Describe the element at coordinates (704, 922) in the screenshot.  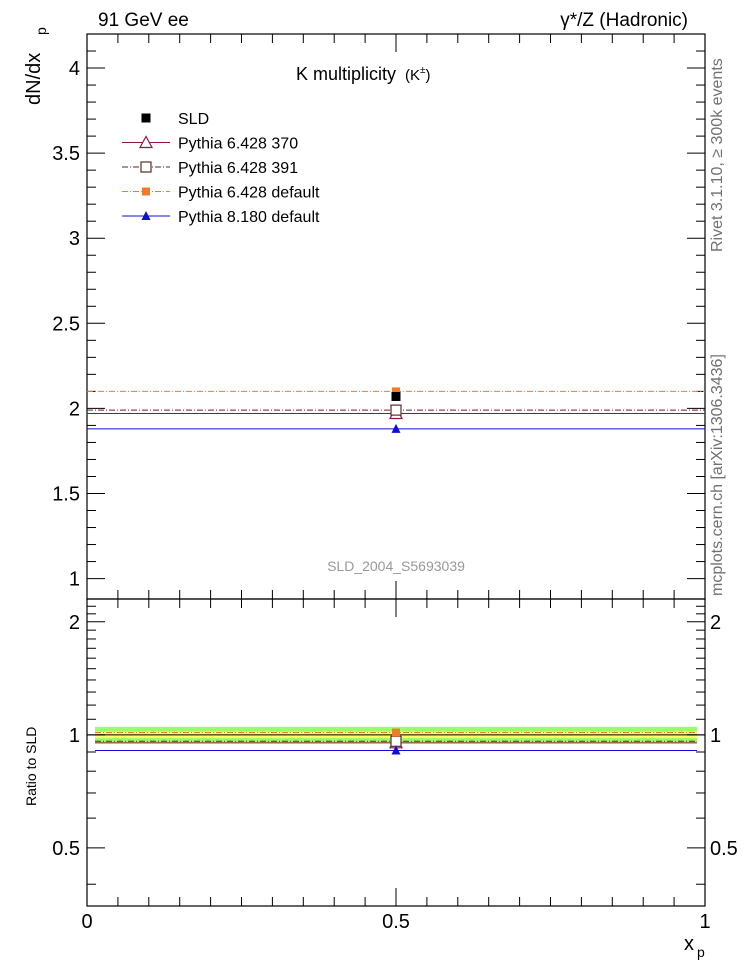
I see `x-tick-label: 1` at that location.